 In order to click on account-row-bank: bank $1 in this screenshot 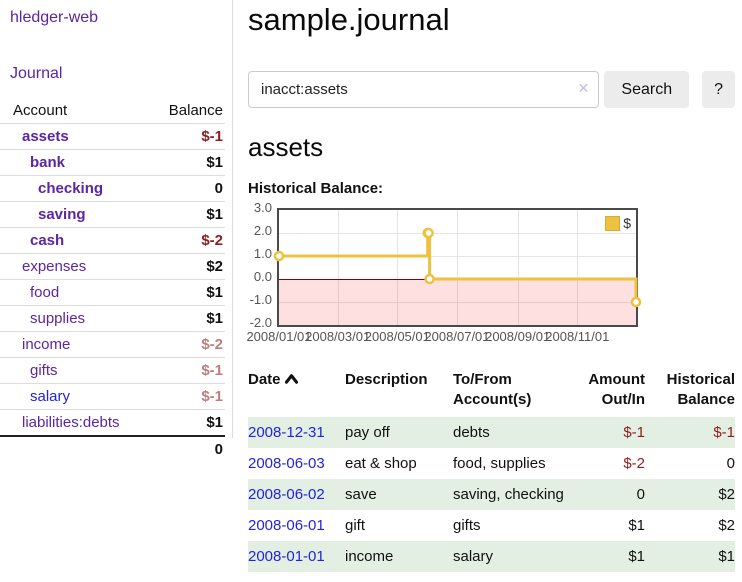, I will do `click(112, 162)`.